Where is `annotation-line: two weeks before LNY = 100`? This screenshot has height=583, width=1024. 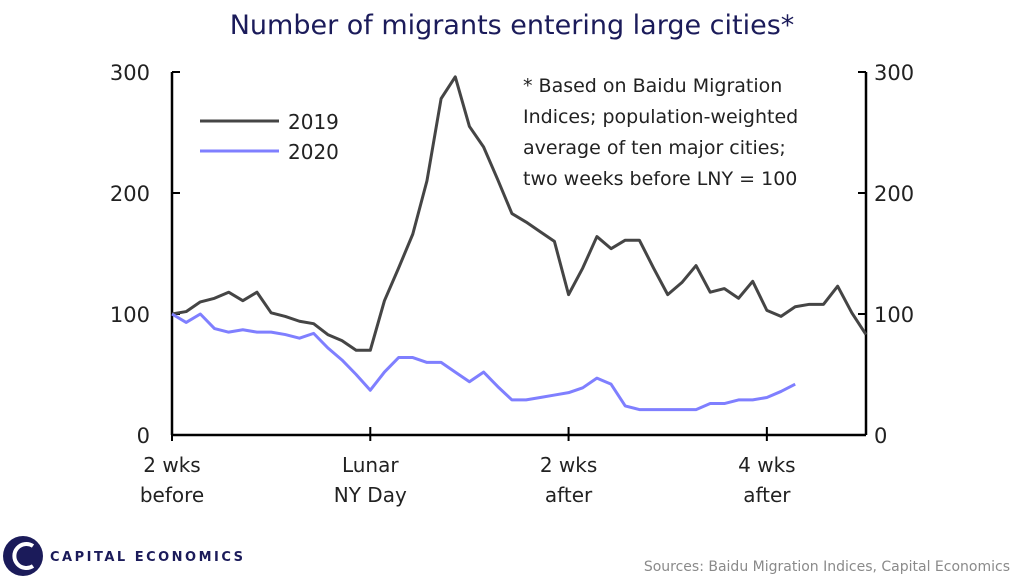
annotation-line: two weeks before LNY = 100 is located at coordinates (660, 179).